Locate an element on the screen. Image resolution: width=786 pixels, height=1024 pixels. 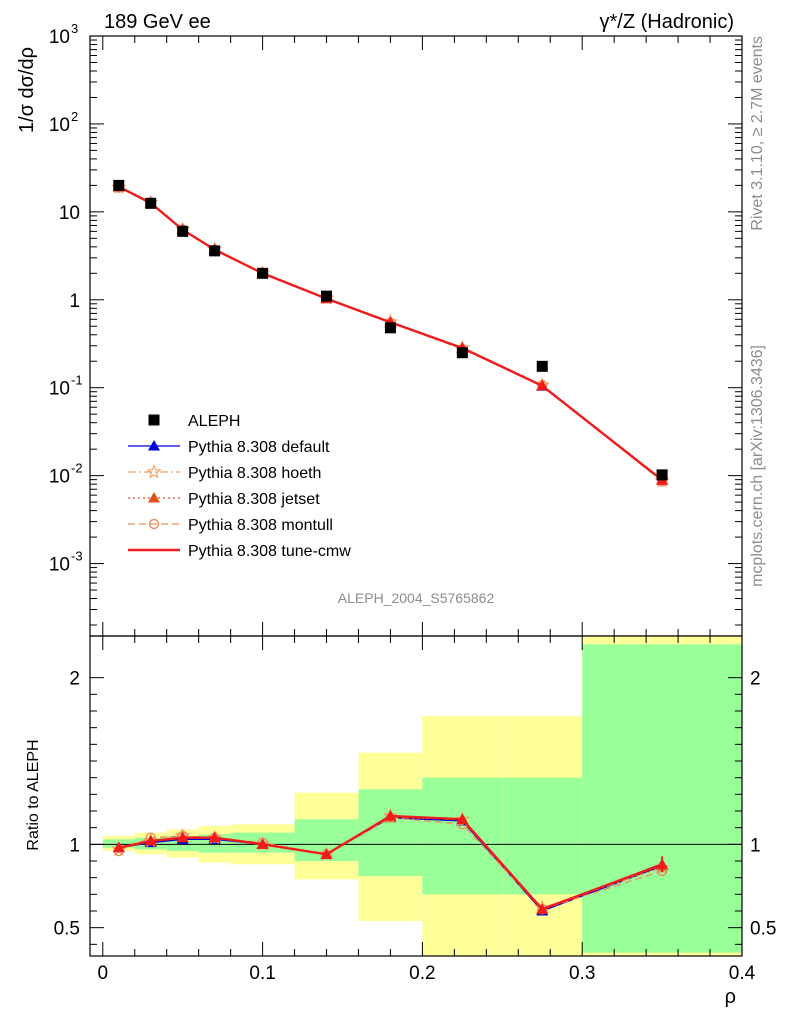
header-right: γ*/Z (Hadronic) is located at coordinates (667, 22).